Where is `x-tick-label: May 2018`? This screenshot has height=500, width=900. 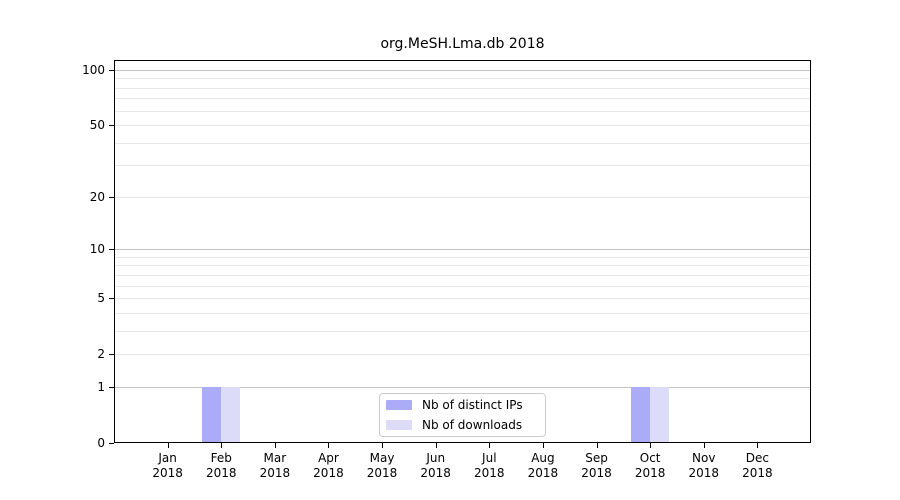 x-tick-label: May 2018 is located at coordinates (382, 466).